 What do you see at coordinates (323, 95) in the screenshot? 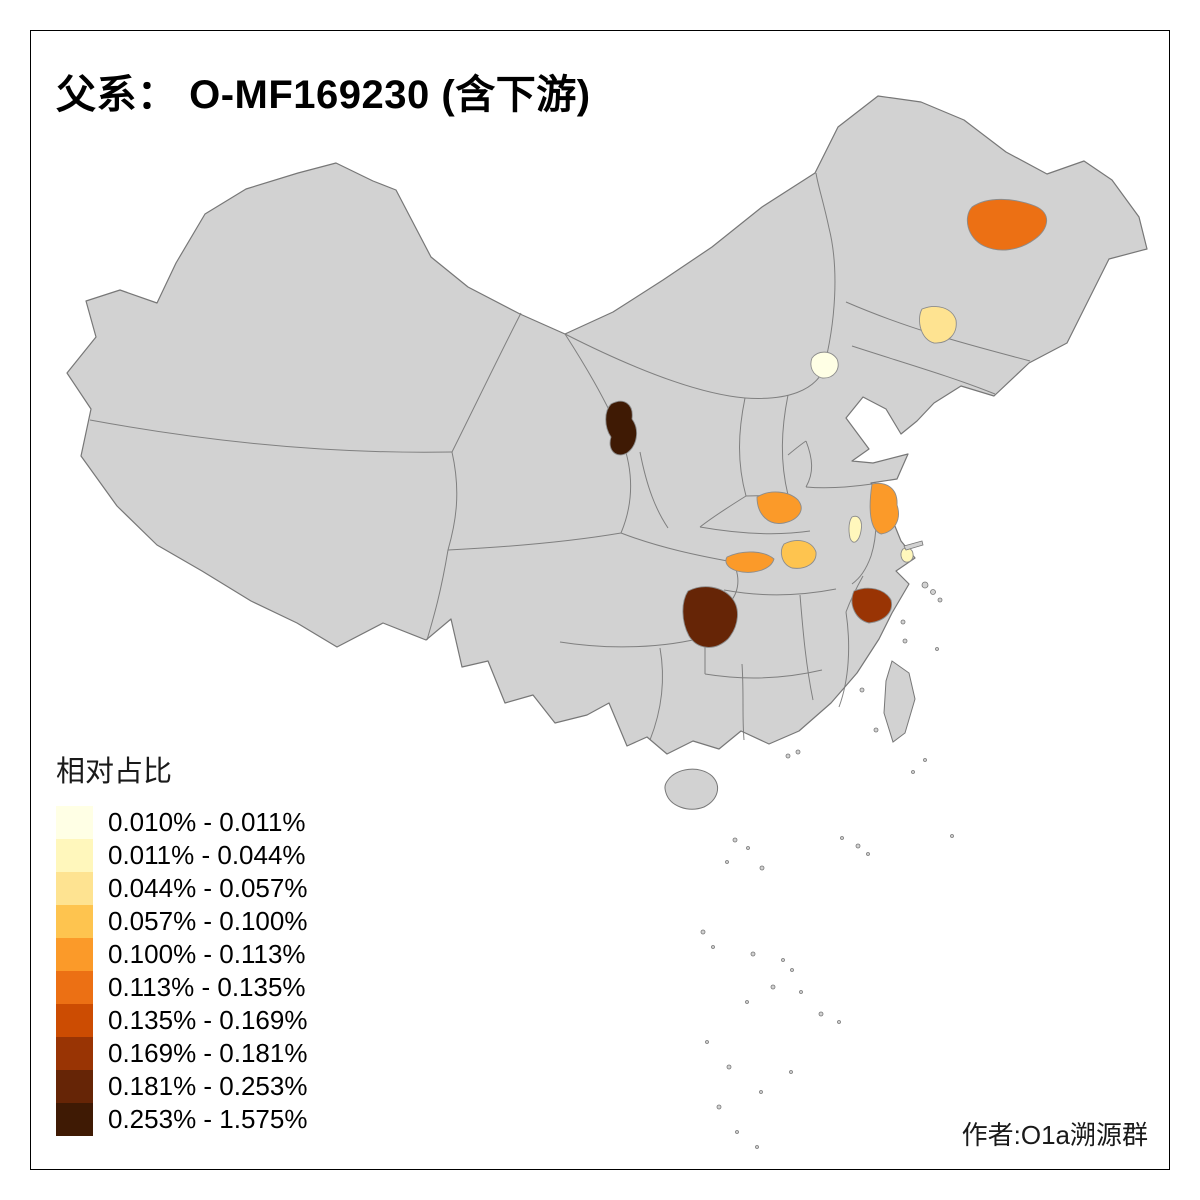
I see `page-title: 父系： O-MF169230 (含下游)` at bounding box center [323, 95].